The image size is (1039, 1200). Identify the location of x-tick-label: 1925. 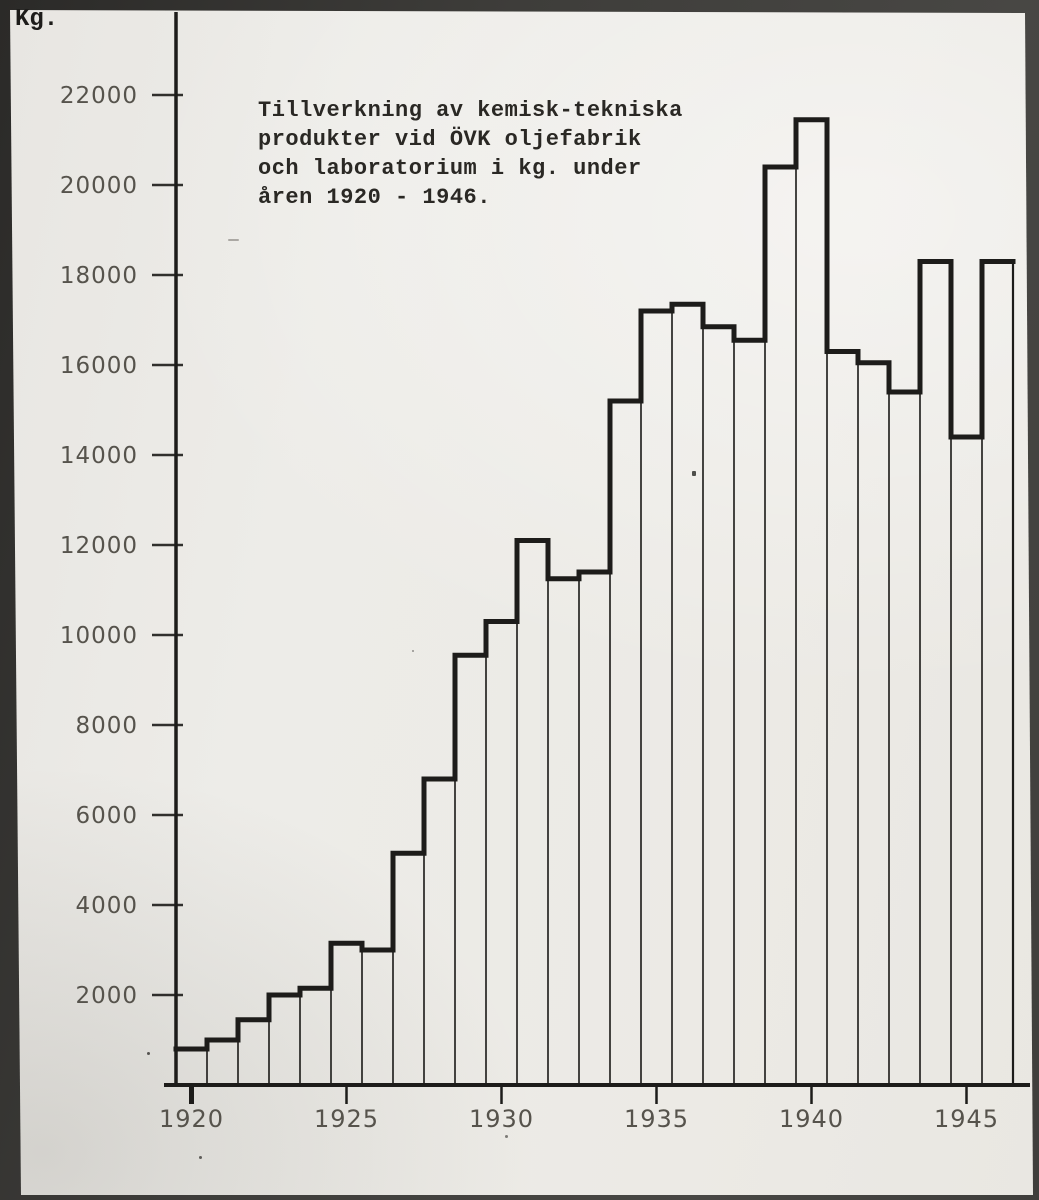
(346, 1119).